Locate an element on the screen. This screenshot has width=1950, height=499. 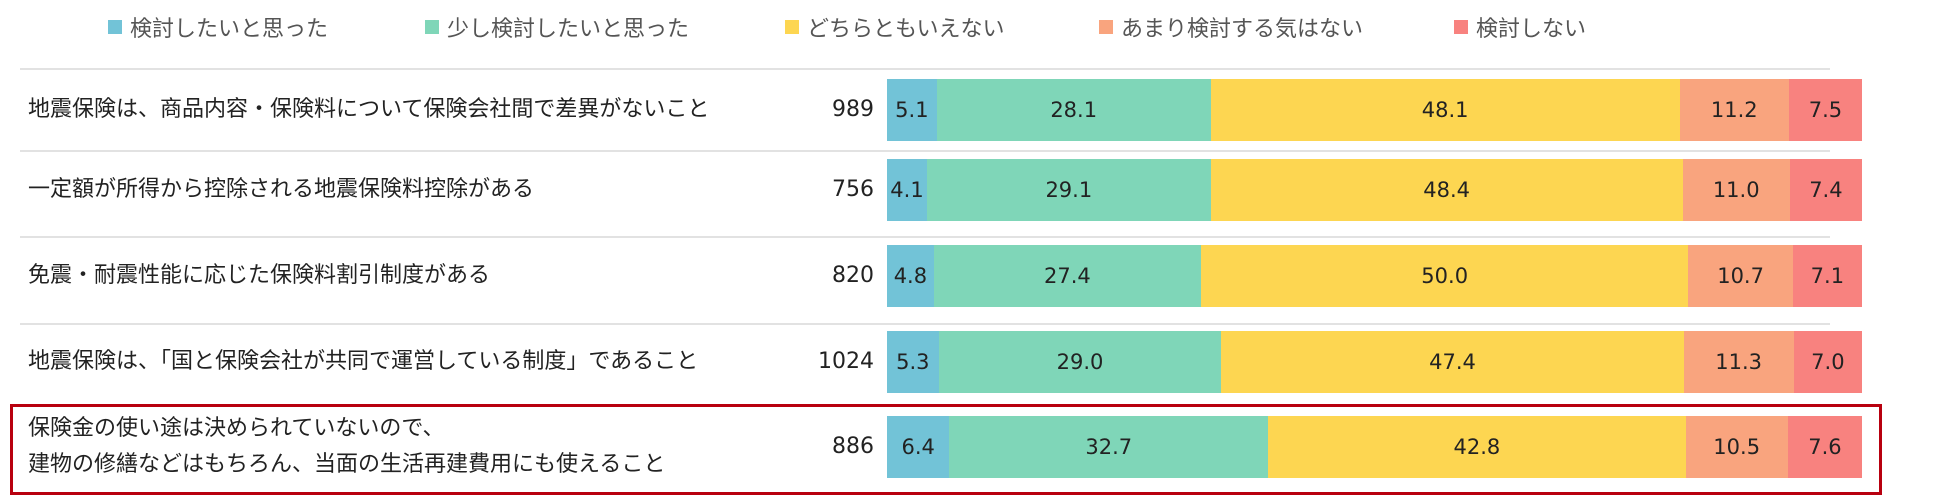
bar-segment: 27.4 is located at coordinates (1067, 276).